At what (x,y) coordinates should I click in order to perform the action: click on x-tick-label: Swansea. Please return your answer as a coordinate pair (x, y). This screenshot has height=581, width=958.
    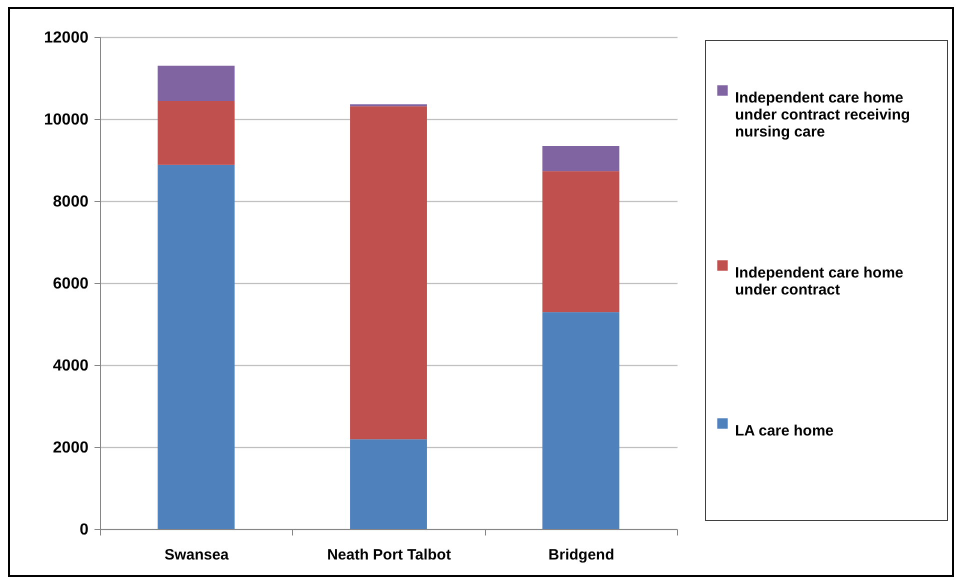
    Looking at the image, I should click on (197, 555).